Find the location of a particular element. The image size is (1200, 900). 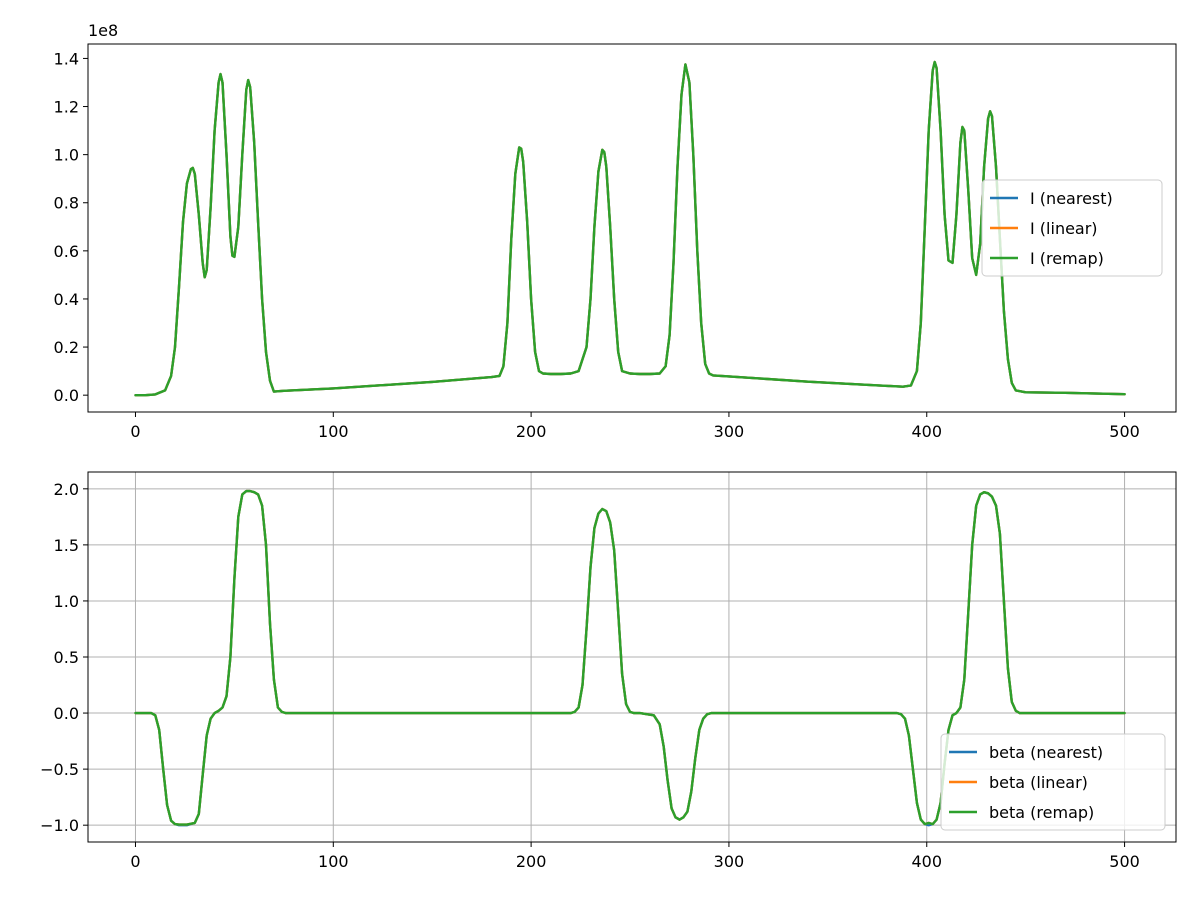

bottom-ytick-label: 2.0 is located at coordinates (66, 489).